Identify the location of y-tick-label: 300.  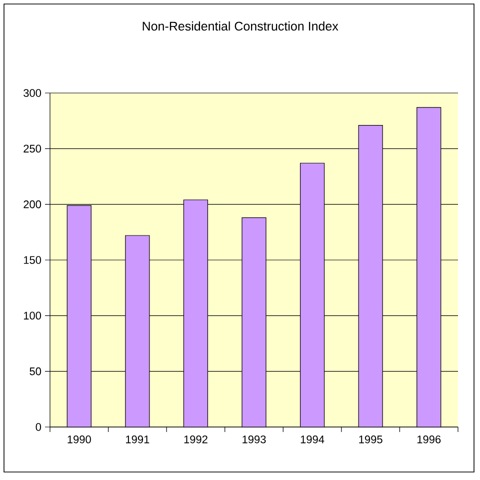
(33, 93).